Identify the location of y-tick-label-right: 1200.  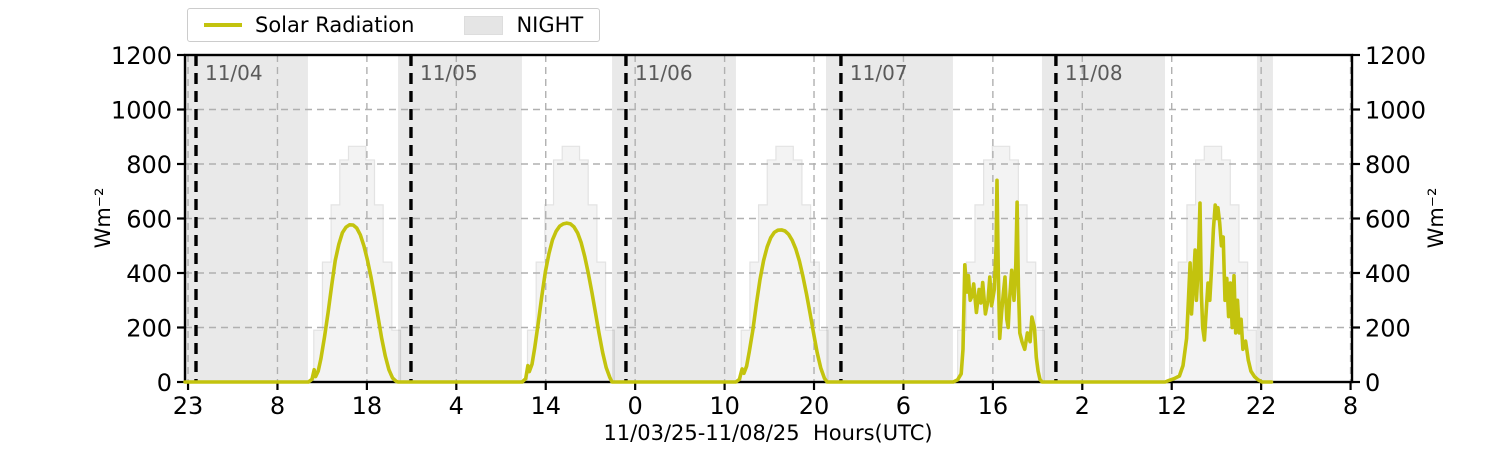
(1395, 56).